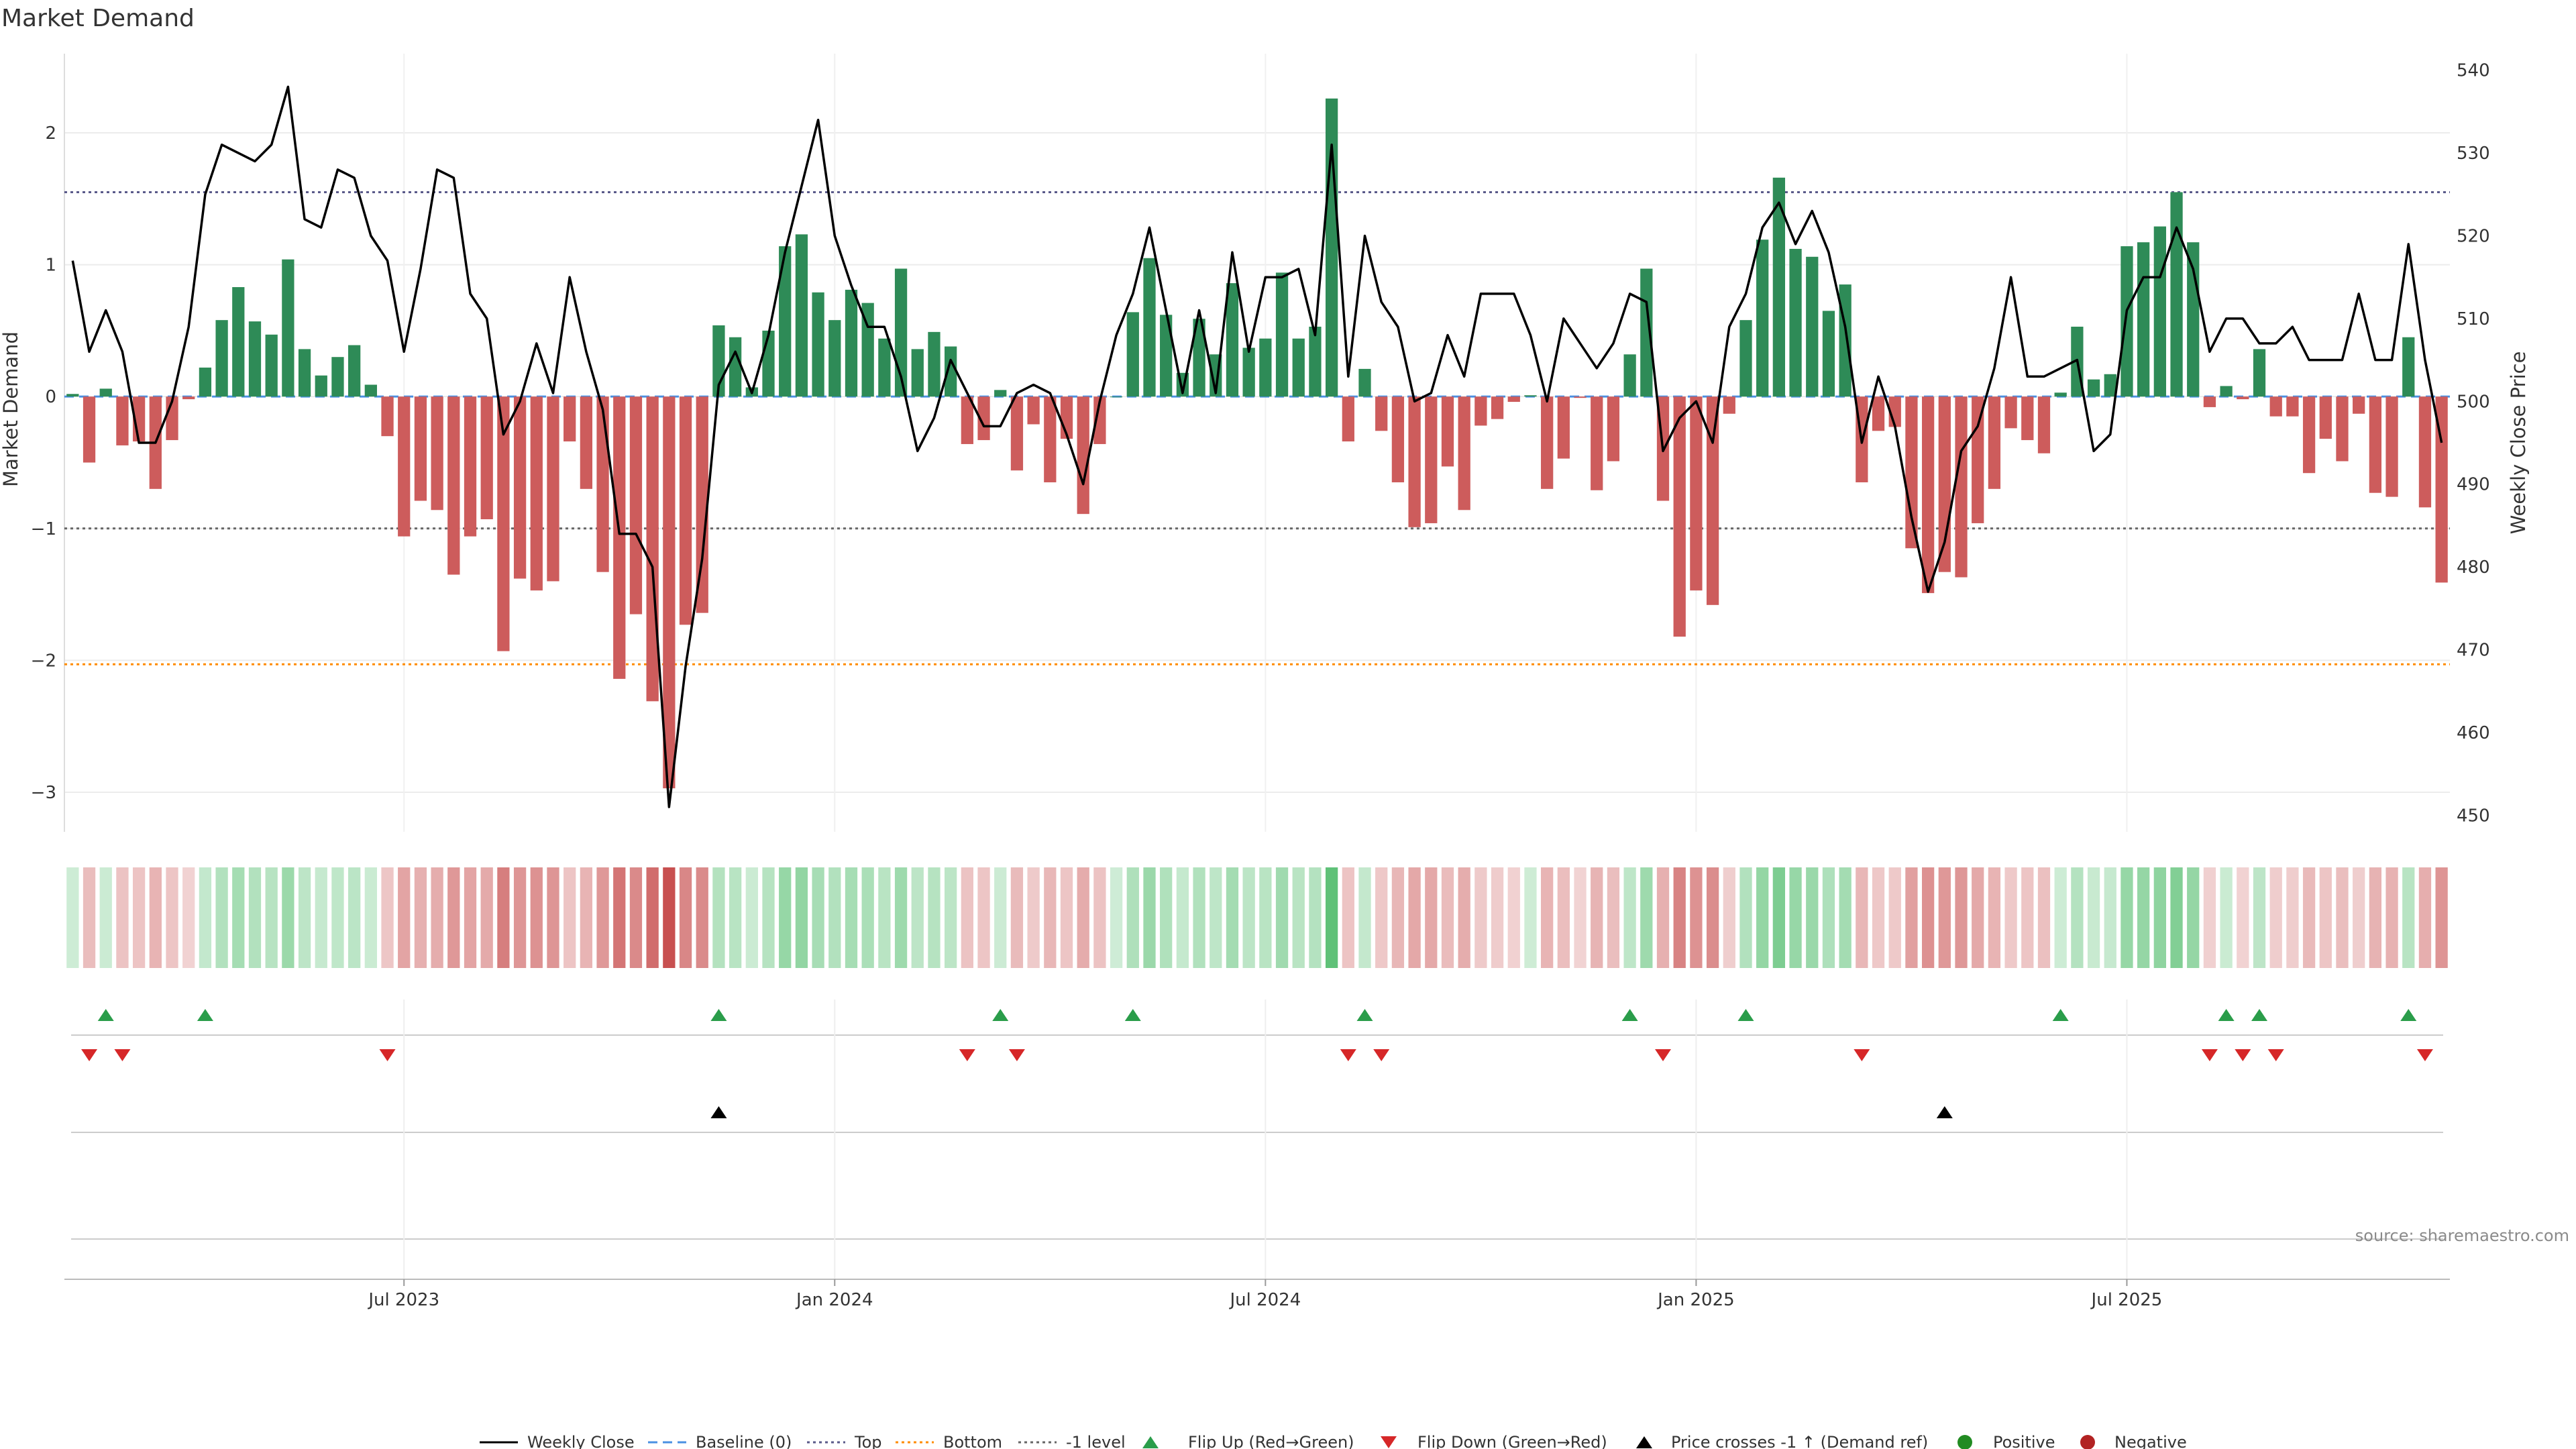 Image resolution: width=2576 pixels, height=1449 pixels. What do you see at coordinates (718, 1112) in the screenshot?
I see `price-cross-marker` at bounding box center [718, 1112].